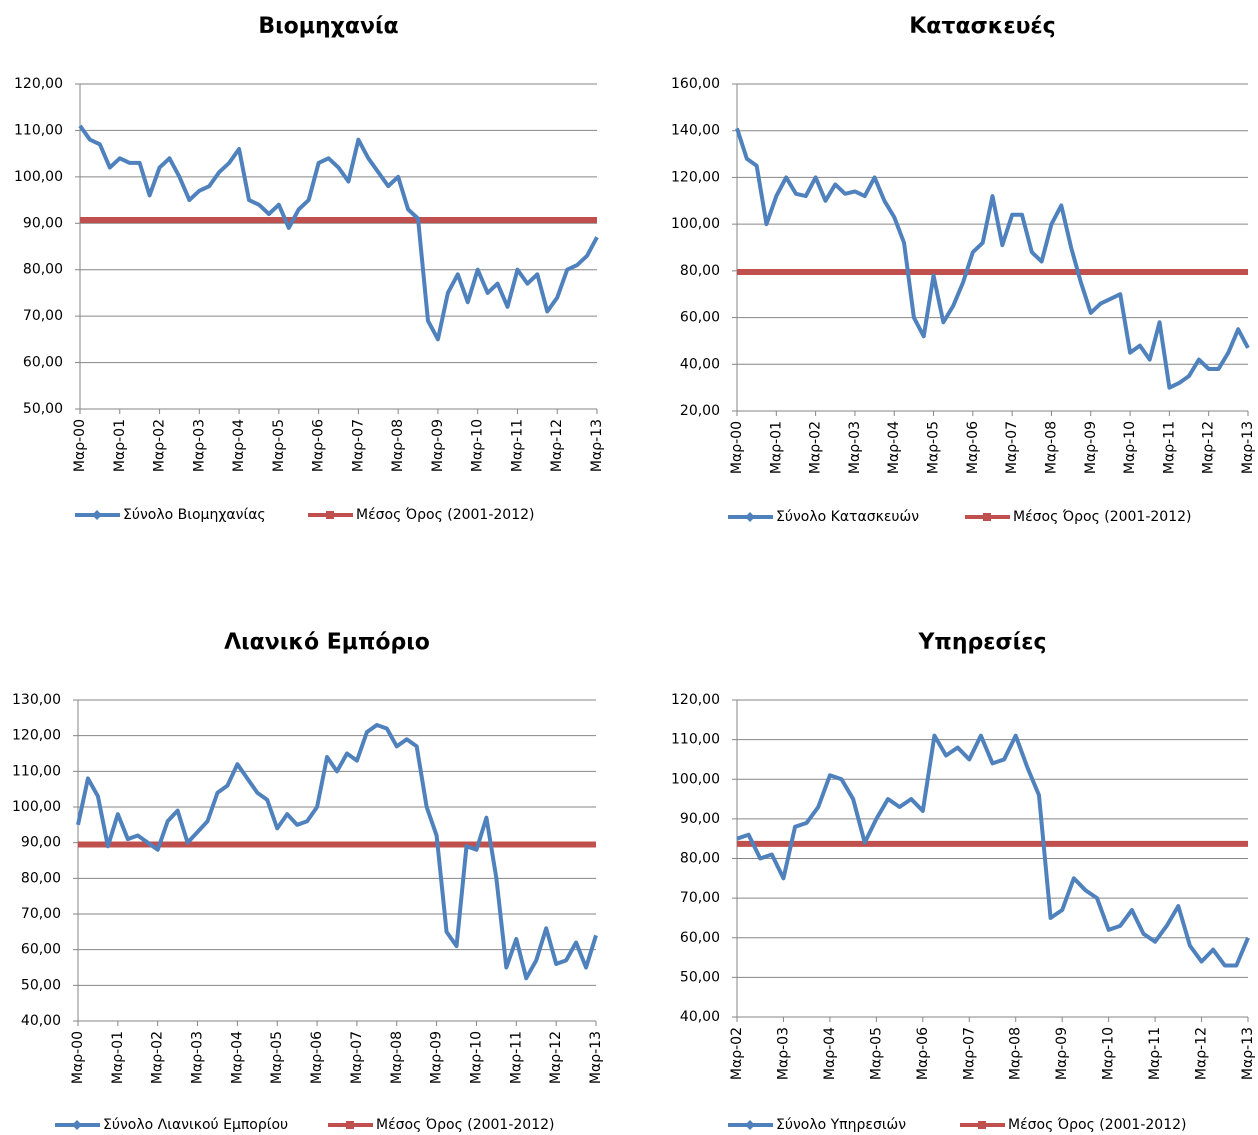 This screenshot has height=1135, width=1258. What do you see at coordinates (982, 26) in the screenshot?
I see `chart-title: Κατασκευές` at bounding box center [982, 26].